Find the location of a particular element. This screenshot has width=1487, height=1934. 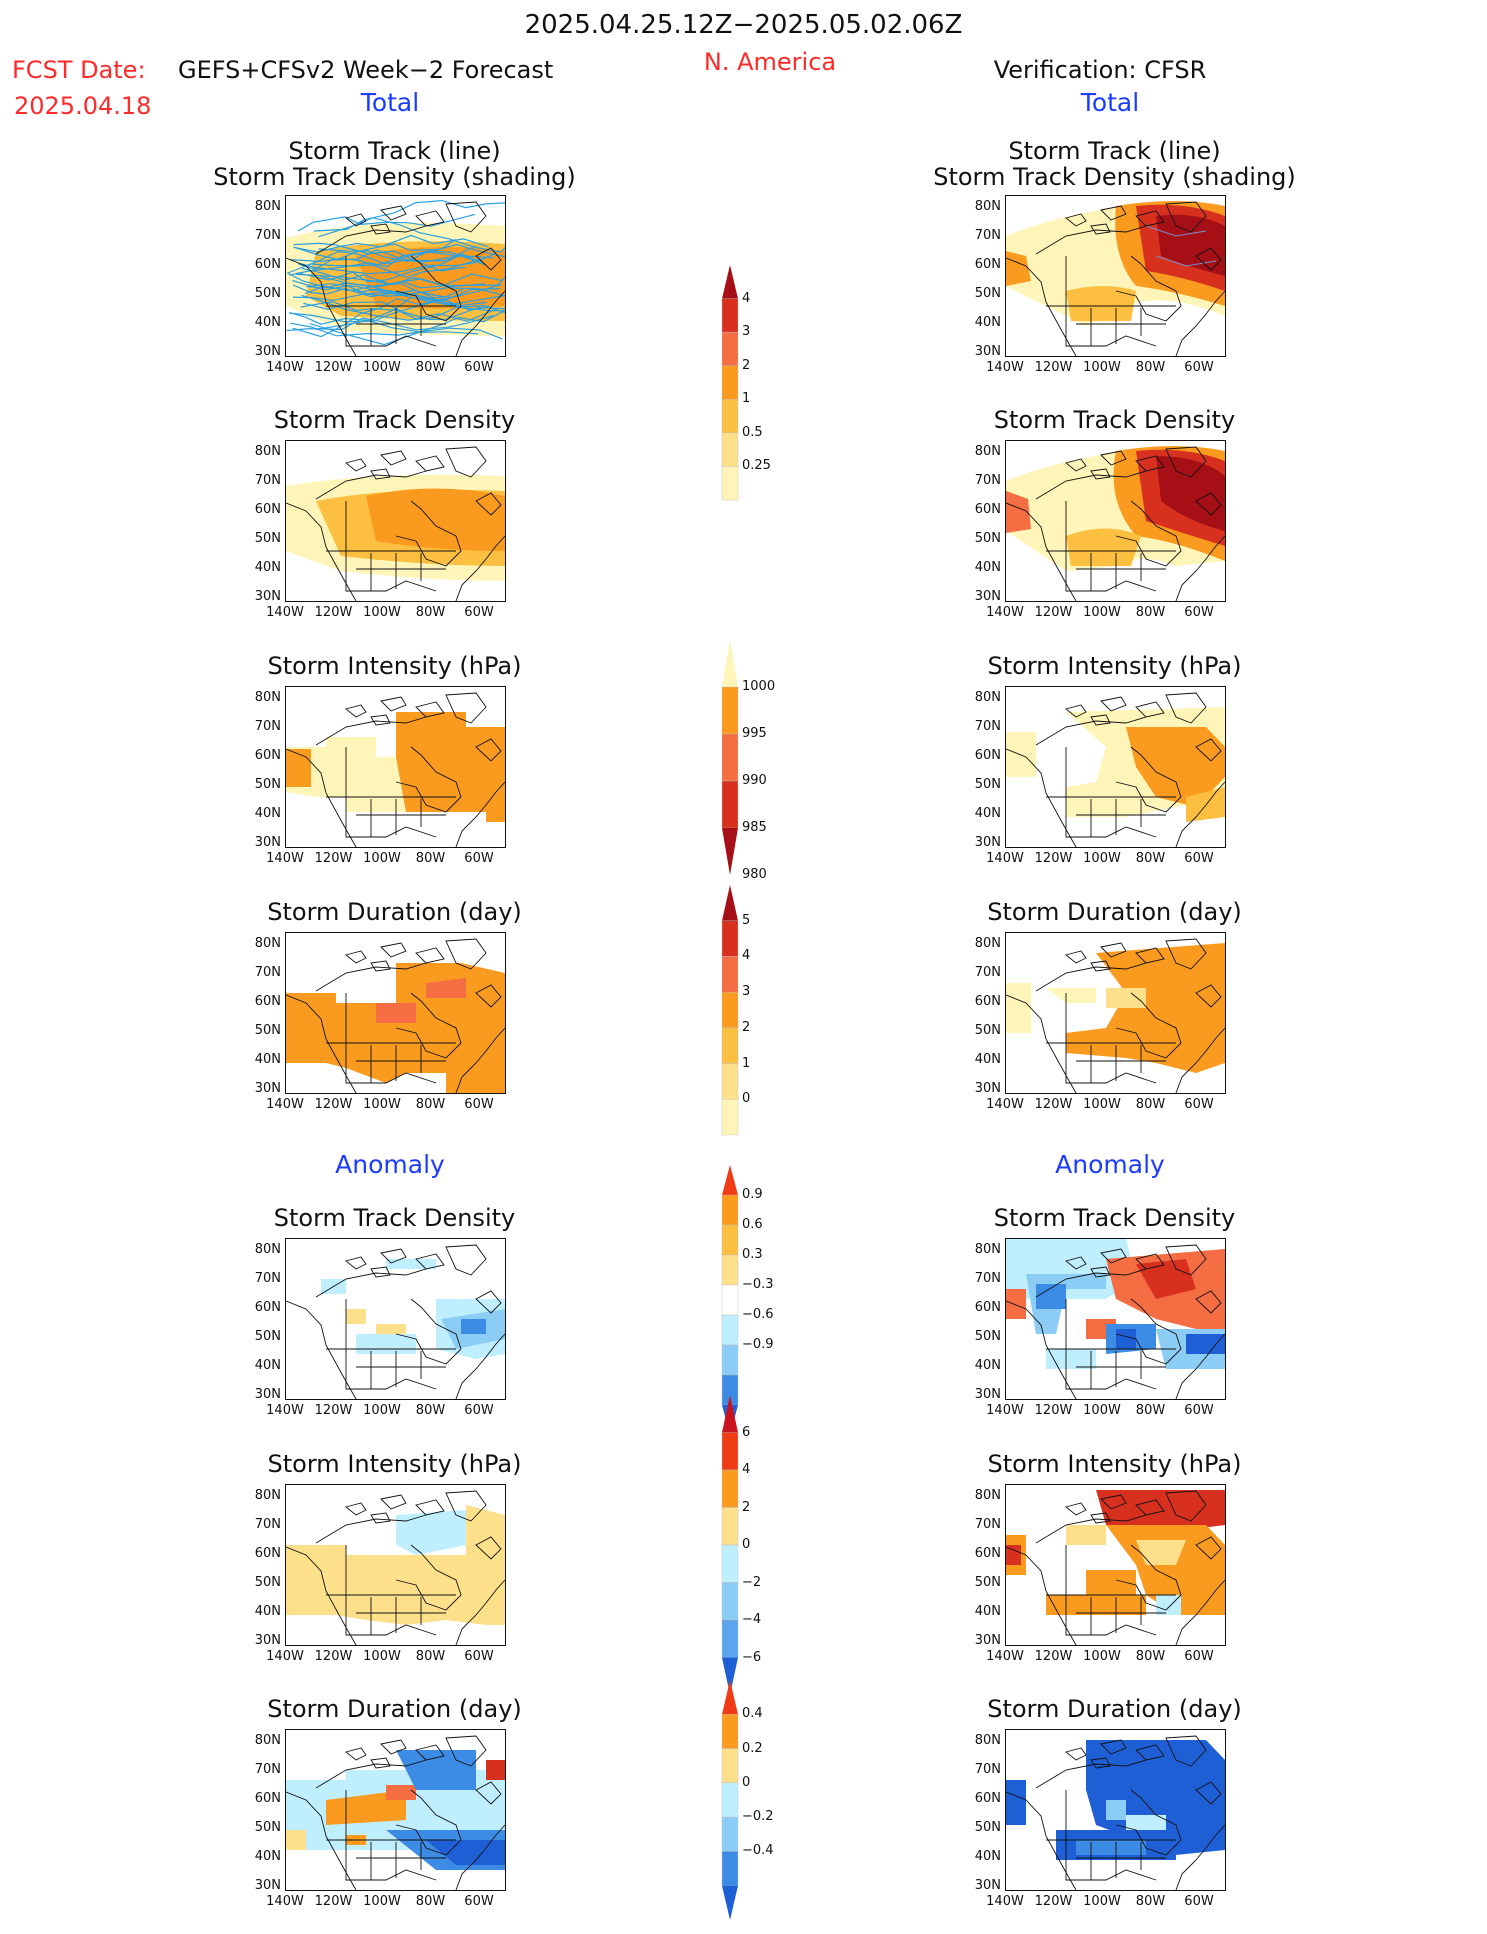

panel-title-density-forecast: Storm Track Density is located at coordinates (394, 1218).